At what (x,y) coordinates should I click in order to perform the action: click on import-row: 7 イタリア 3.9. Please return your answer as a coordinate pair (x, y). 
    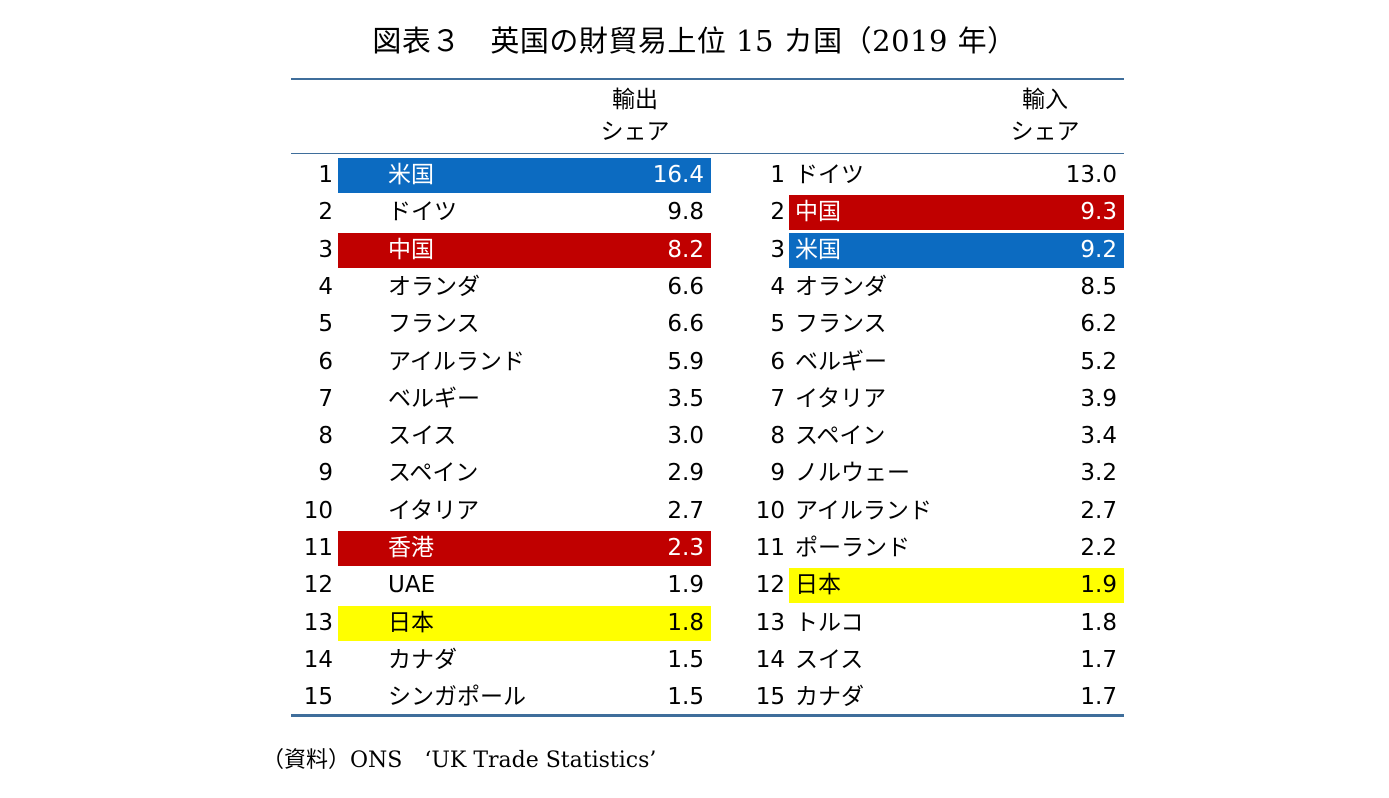
    Looking at the image, I should click on (934, 399).